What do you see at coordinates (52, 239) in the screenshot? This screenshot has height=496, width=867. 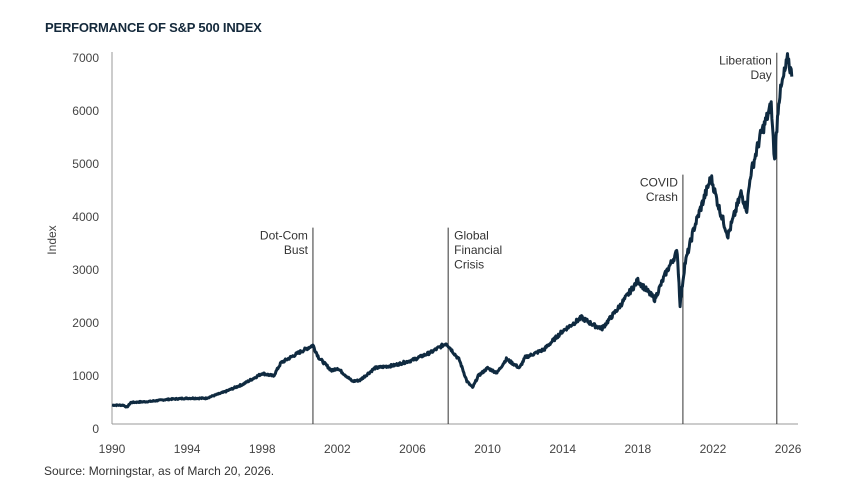 I see `y-axis-label: Index` at bounding box center [52, 239].